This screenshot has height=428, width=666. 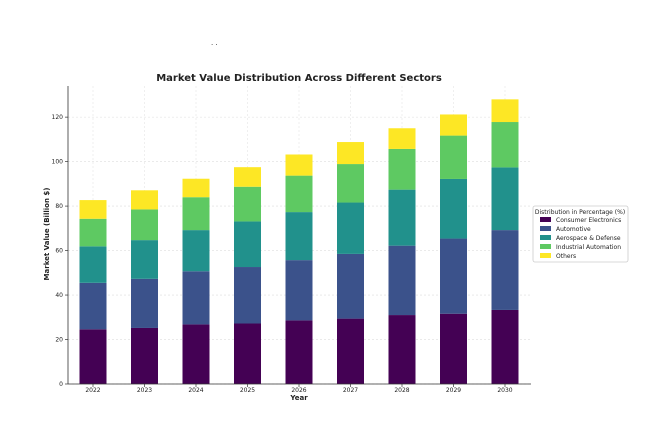 What do you see at coordinates (299, 194) in the screenshot?
I see `bar-segment-industrial-automation-2026` at bounding box center [299, 194].